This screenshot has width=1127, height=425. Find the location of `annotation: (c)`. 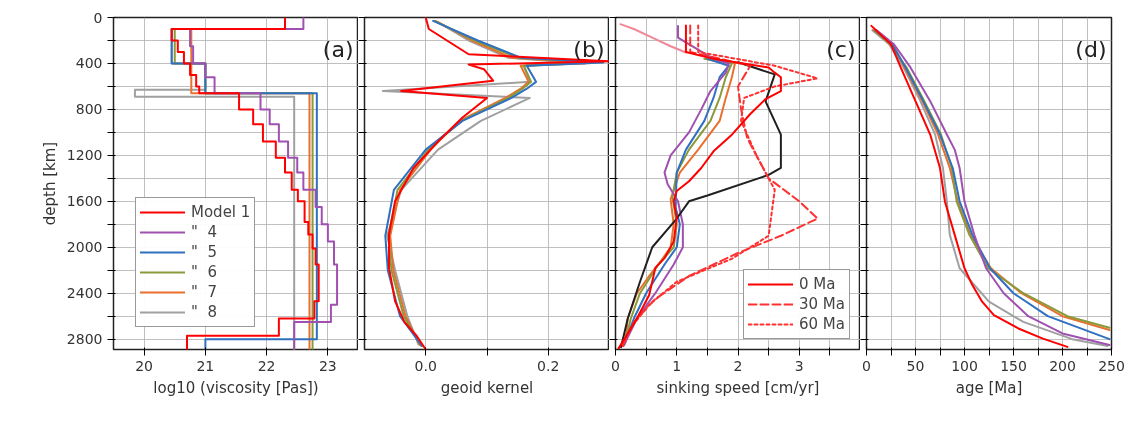

annotation: (c) is located at coordinates (841, 49).